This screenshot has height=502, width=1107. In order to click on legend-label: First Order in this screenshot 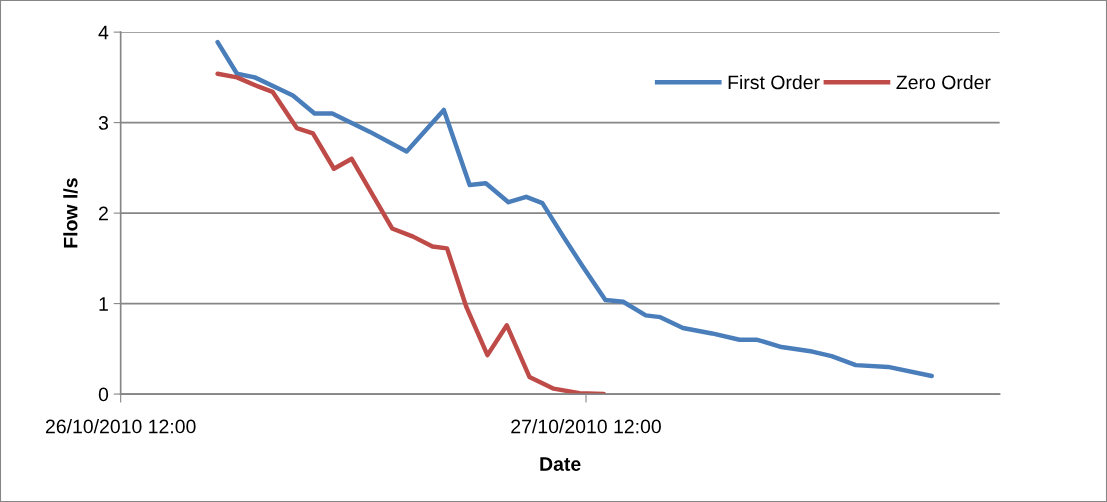, I will do `click(774, 82)`.